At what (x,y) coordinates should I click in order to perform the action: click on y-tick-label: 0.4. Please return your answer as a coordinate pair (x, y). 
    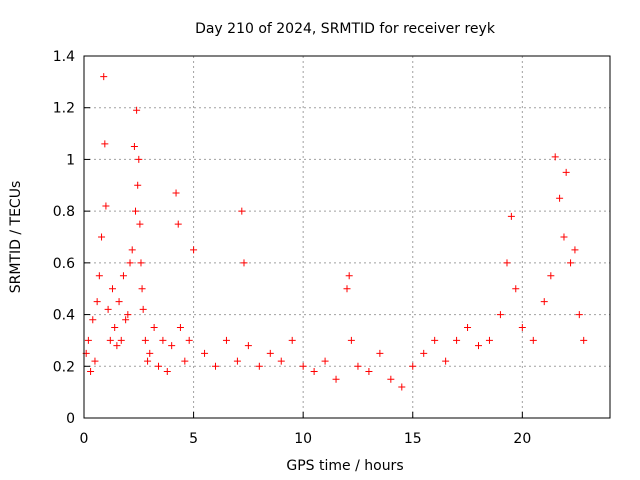
    Looking at the image, I should click on (64, 316).